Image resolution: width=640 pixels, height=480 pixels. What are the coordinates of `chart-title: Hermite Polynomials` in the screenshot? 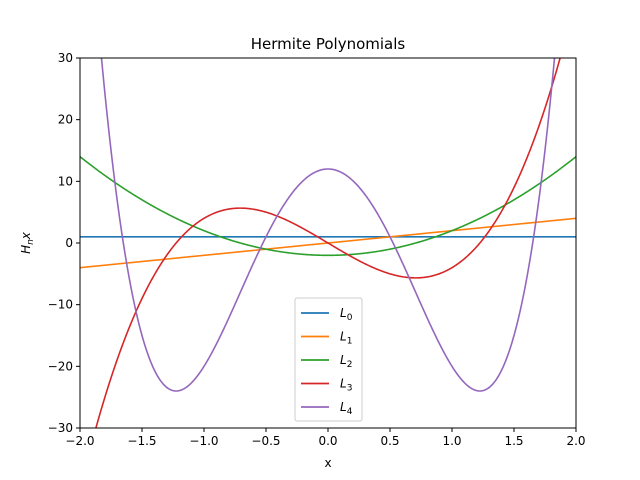 It's located at (328, 44).